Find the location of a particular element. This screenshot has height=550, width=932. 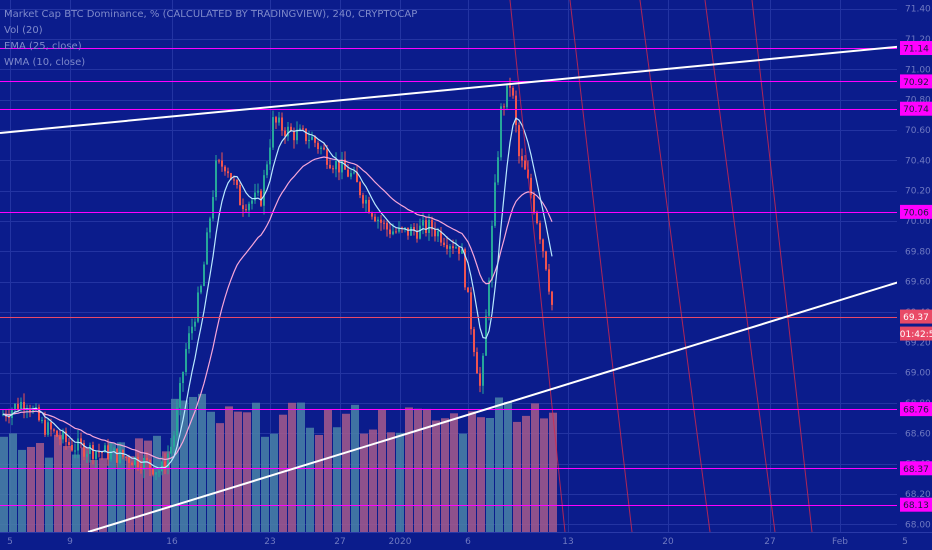

price-tick-label: 71.40 is located at coordinates (918, 10).